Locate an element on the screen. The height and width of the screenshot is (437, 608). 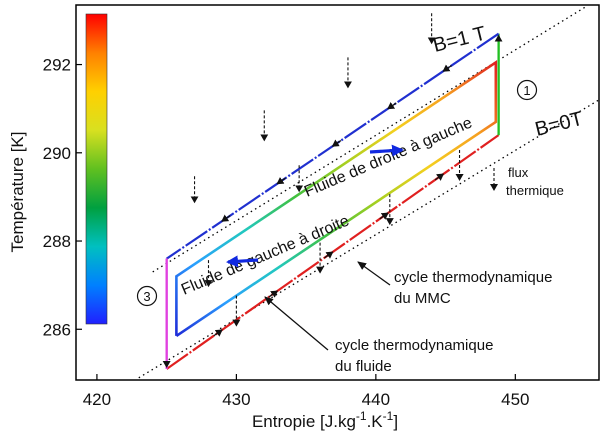
label-mmc-line1: cycle thermodynamique is located at coordinates (473, 277).